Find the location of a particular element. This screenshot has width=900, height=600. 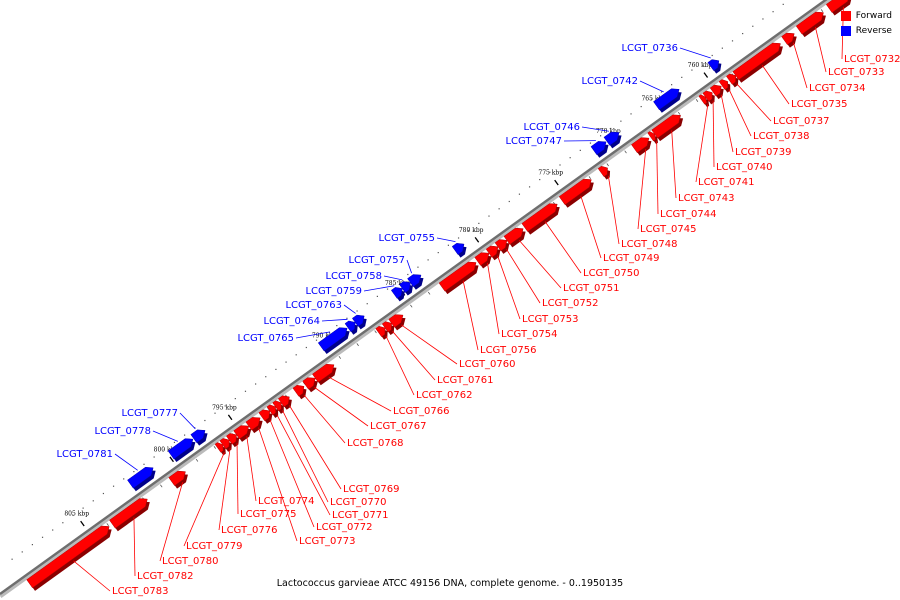

gene-label: LCGT_0770 is located at coordinates (358, 502).